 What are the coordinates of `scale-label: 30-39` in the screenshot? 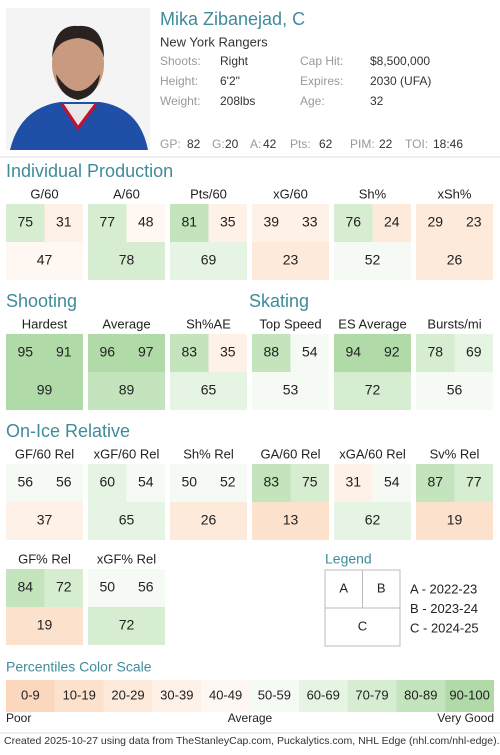 It's located at (176, 694).